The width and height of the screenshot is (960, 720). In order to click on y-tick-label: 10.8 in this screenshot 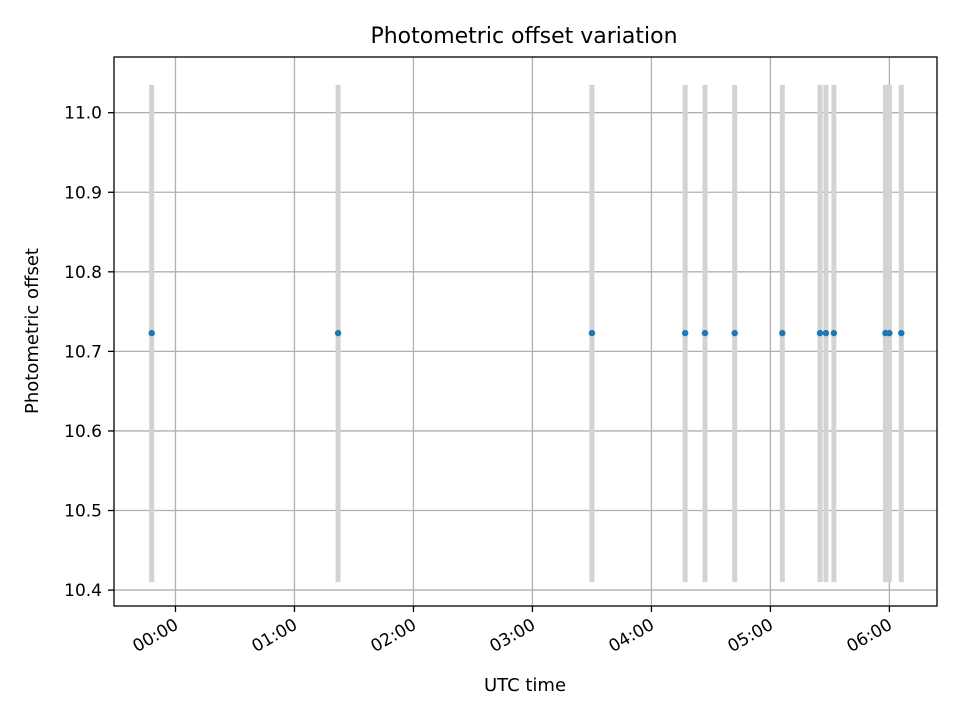, I will do `click(83, 273)`.